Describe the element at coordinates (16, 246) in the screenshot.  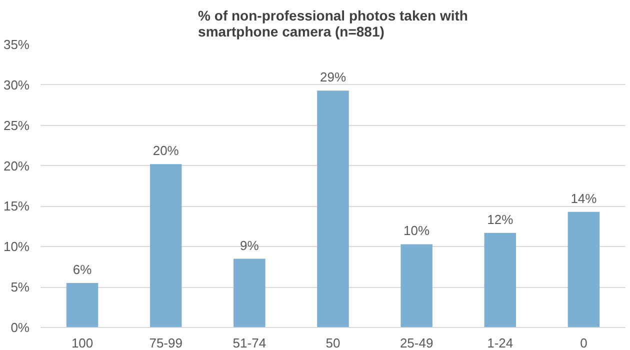
I see `y-tick-label: 10%` at that location.